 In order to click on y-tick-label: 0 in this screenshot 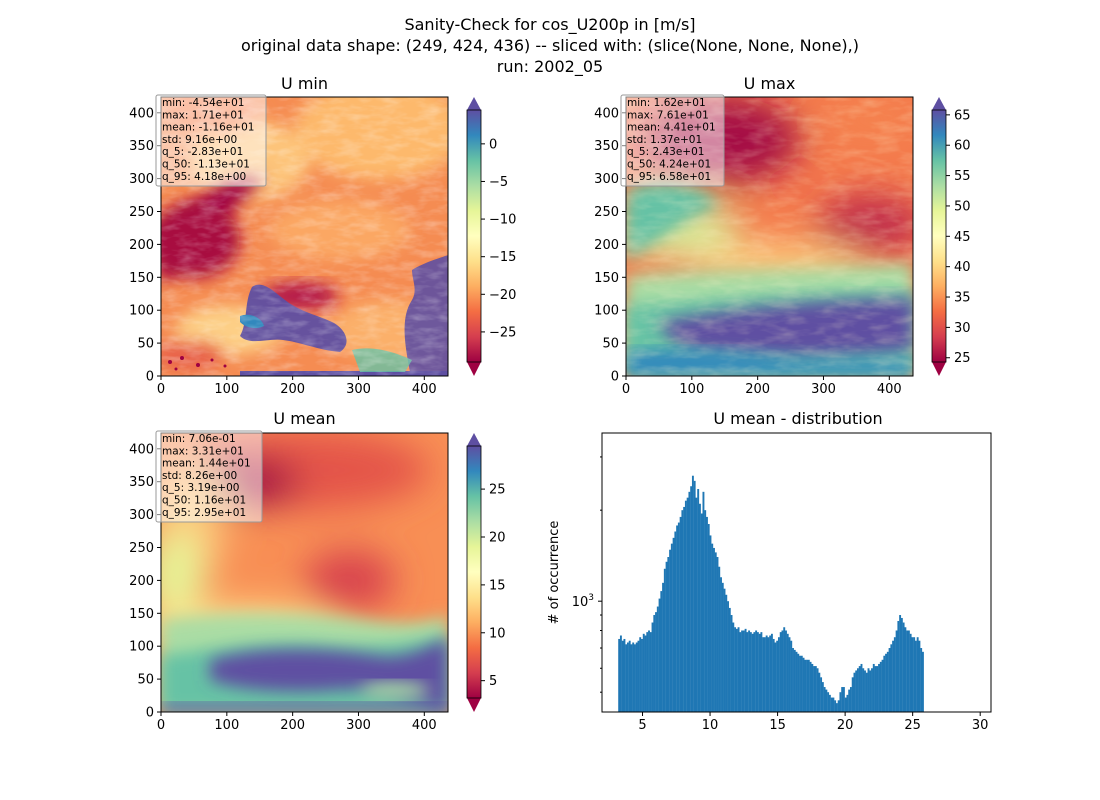, I will do `click(150, 713)`.